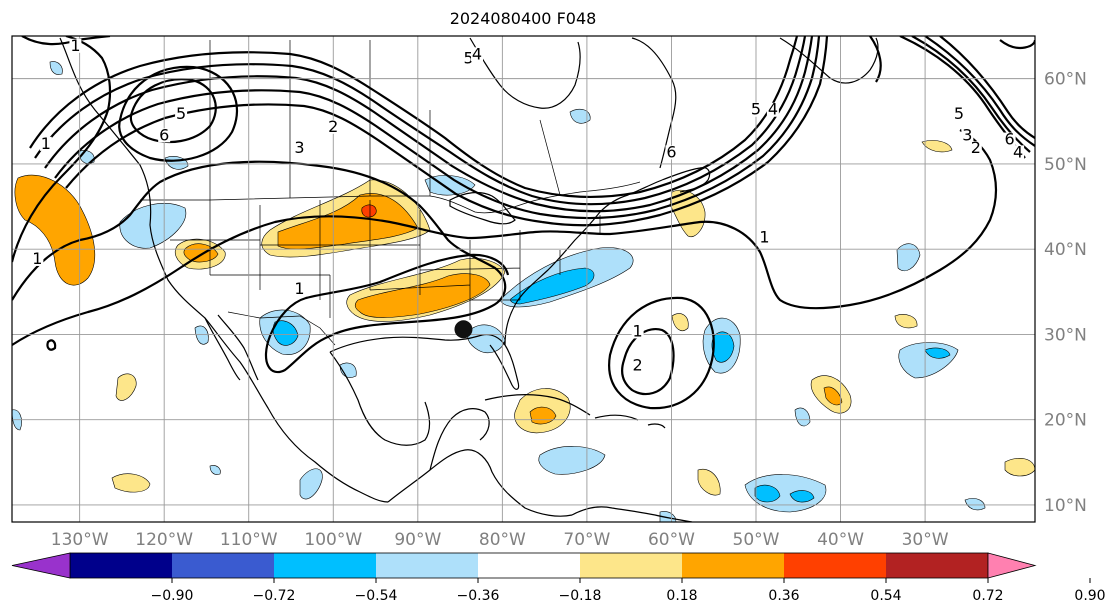  What do you see at coordinates (1065, 335) in the screenshot?
I see `latitude-tick-label: 30°N` at bounding box center [1065, 335].